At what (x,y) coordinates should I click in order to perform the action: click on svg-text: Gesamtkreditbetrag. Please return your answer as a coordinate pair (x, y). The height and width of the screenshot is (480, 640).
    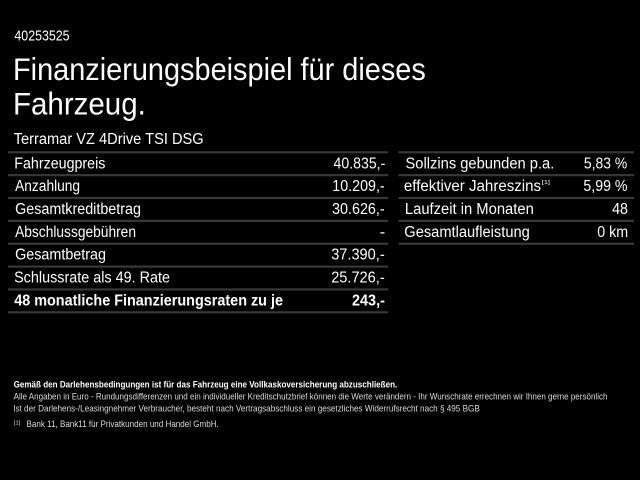
    Looking at the image, I should click on (78, 209).